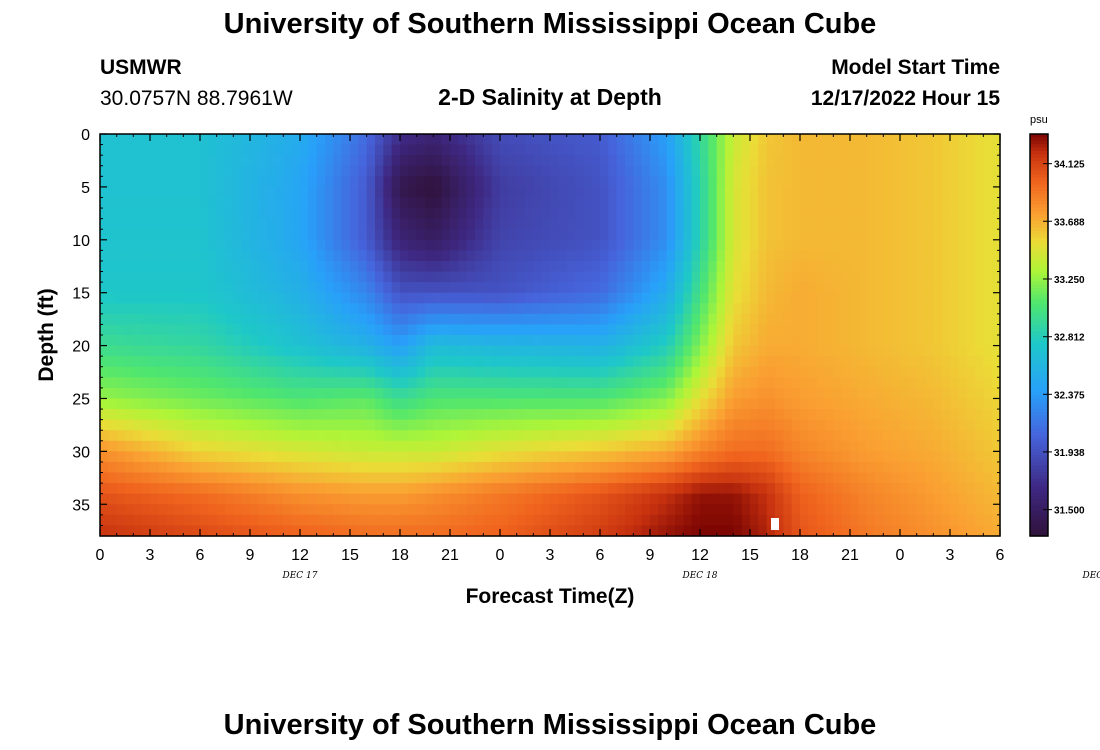 The height and width of the screenshot is (750, 1100). What do you see at coordinates (1039, 186) in the screenshot?
I see `colorbar-swatch` at bounding box center [1039, 186].